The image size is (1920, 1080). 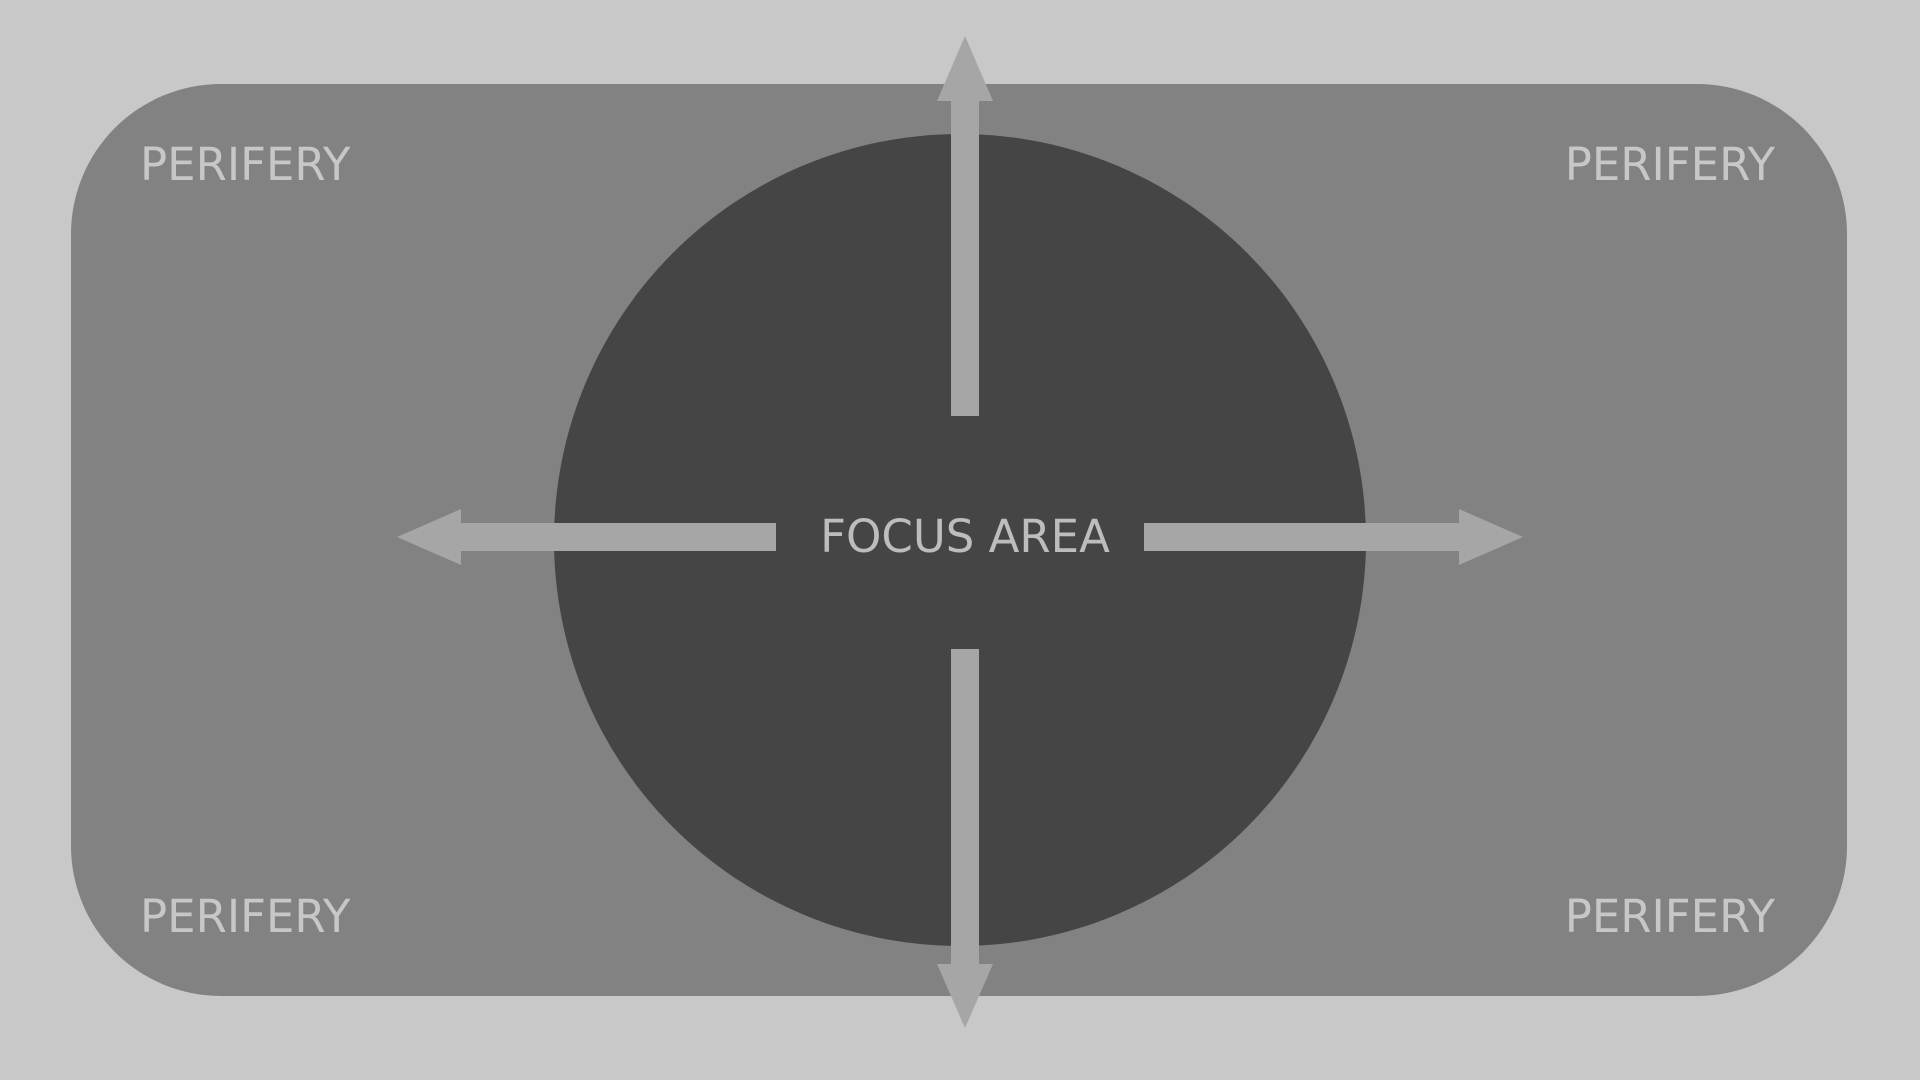 I want to click on arrow-up-icon, so click(x=965, y=226).